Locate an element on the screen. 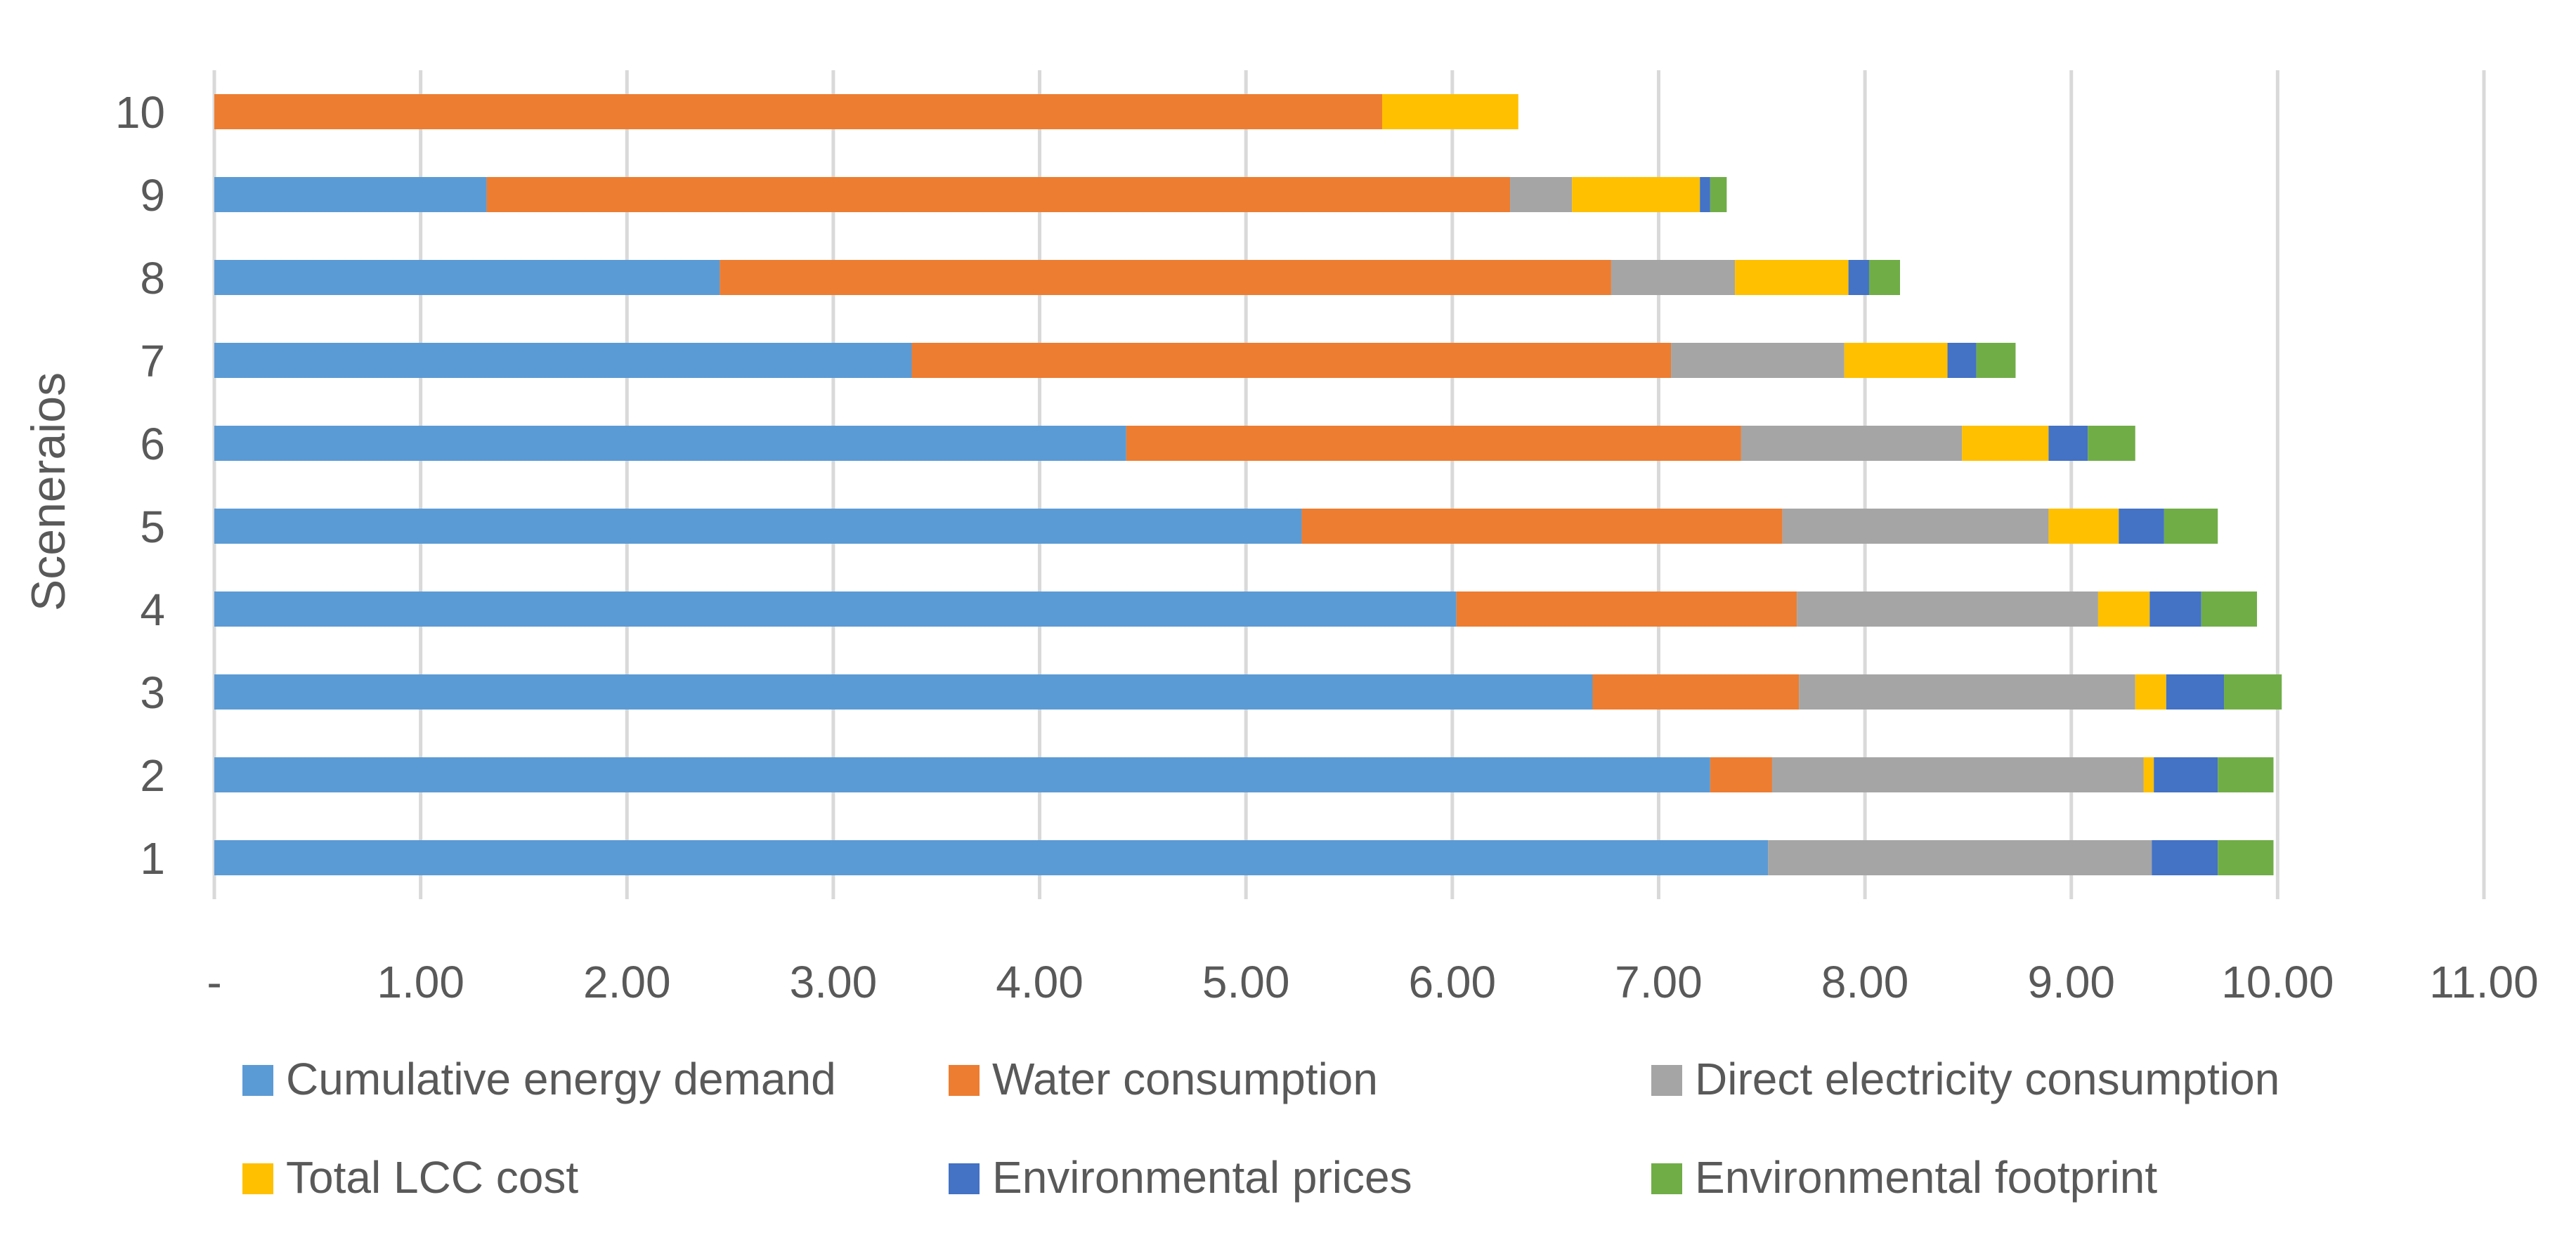 This screenshot has height=1242, width=2576. bar-scenario-5-direct-electricity-consumption is located at coordinates (1915, 526).